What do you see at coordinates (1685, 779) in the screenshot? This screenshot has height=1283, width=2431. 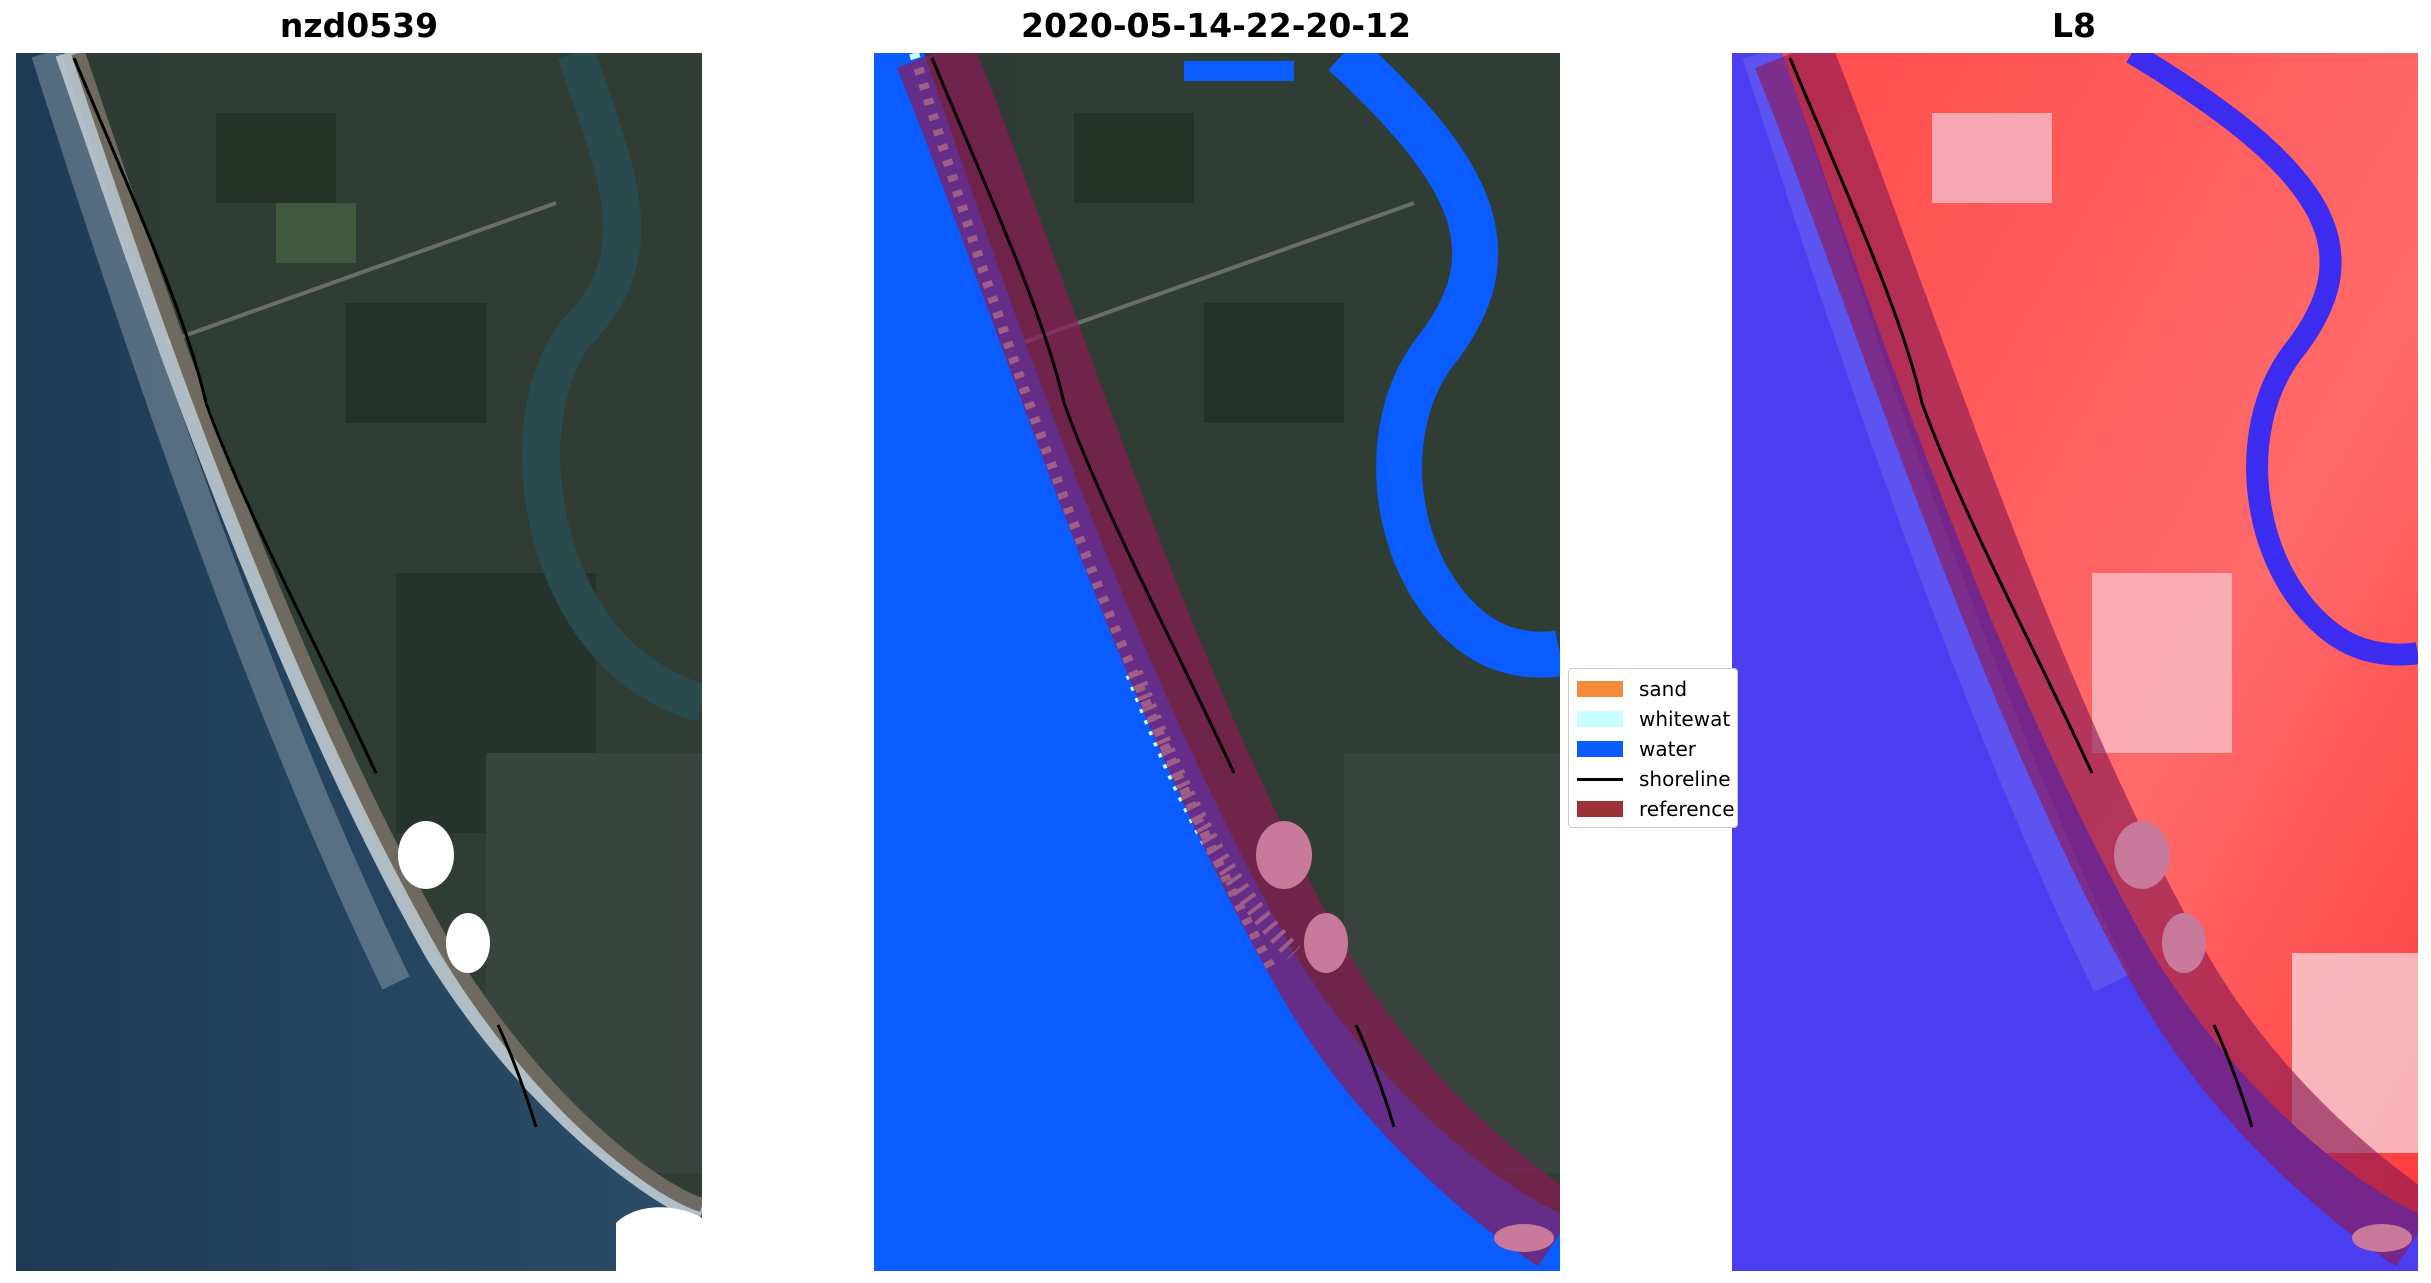 I see `legend-label: shoreline` at bounding box center [1685, 779].